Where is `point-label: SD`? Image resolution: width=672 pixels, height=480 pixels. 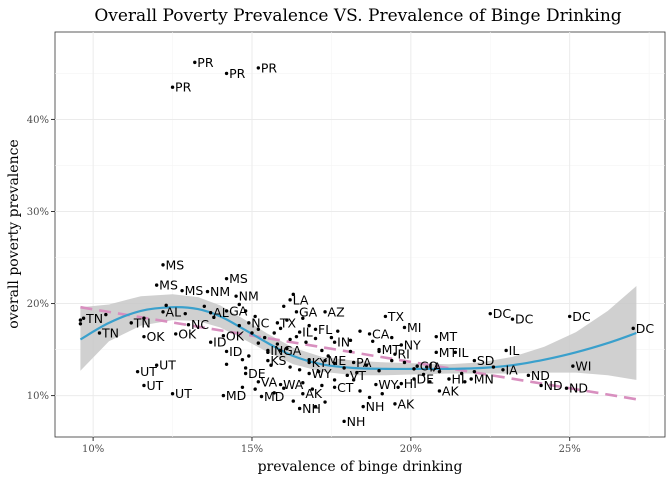
point-label: SD is located at coordinates (486, 360).